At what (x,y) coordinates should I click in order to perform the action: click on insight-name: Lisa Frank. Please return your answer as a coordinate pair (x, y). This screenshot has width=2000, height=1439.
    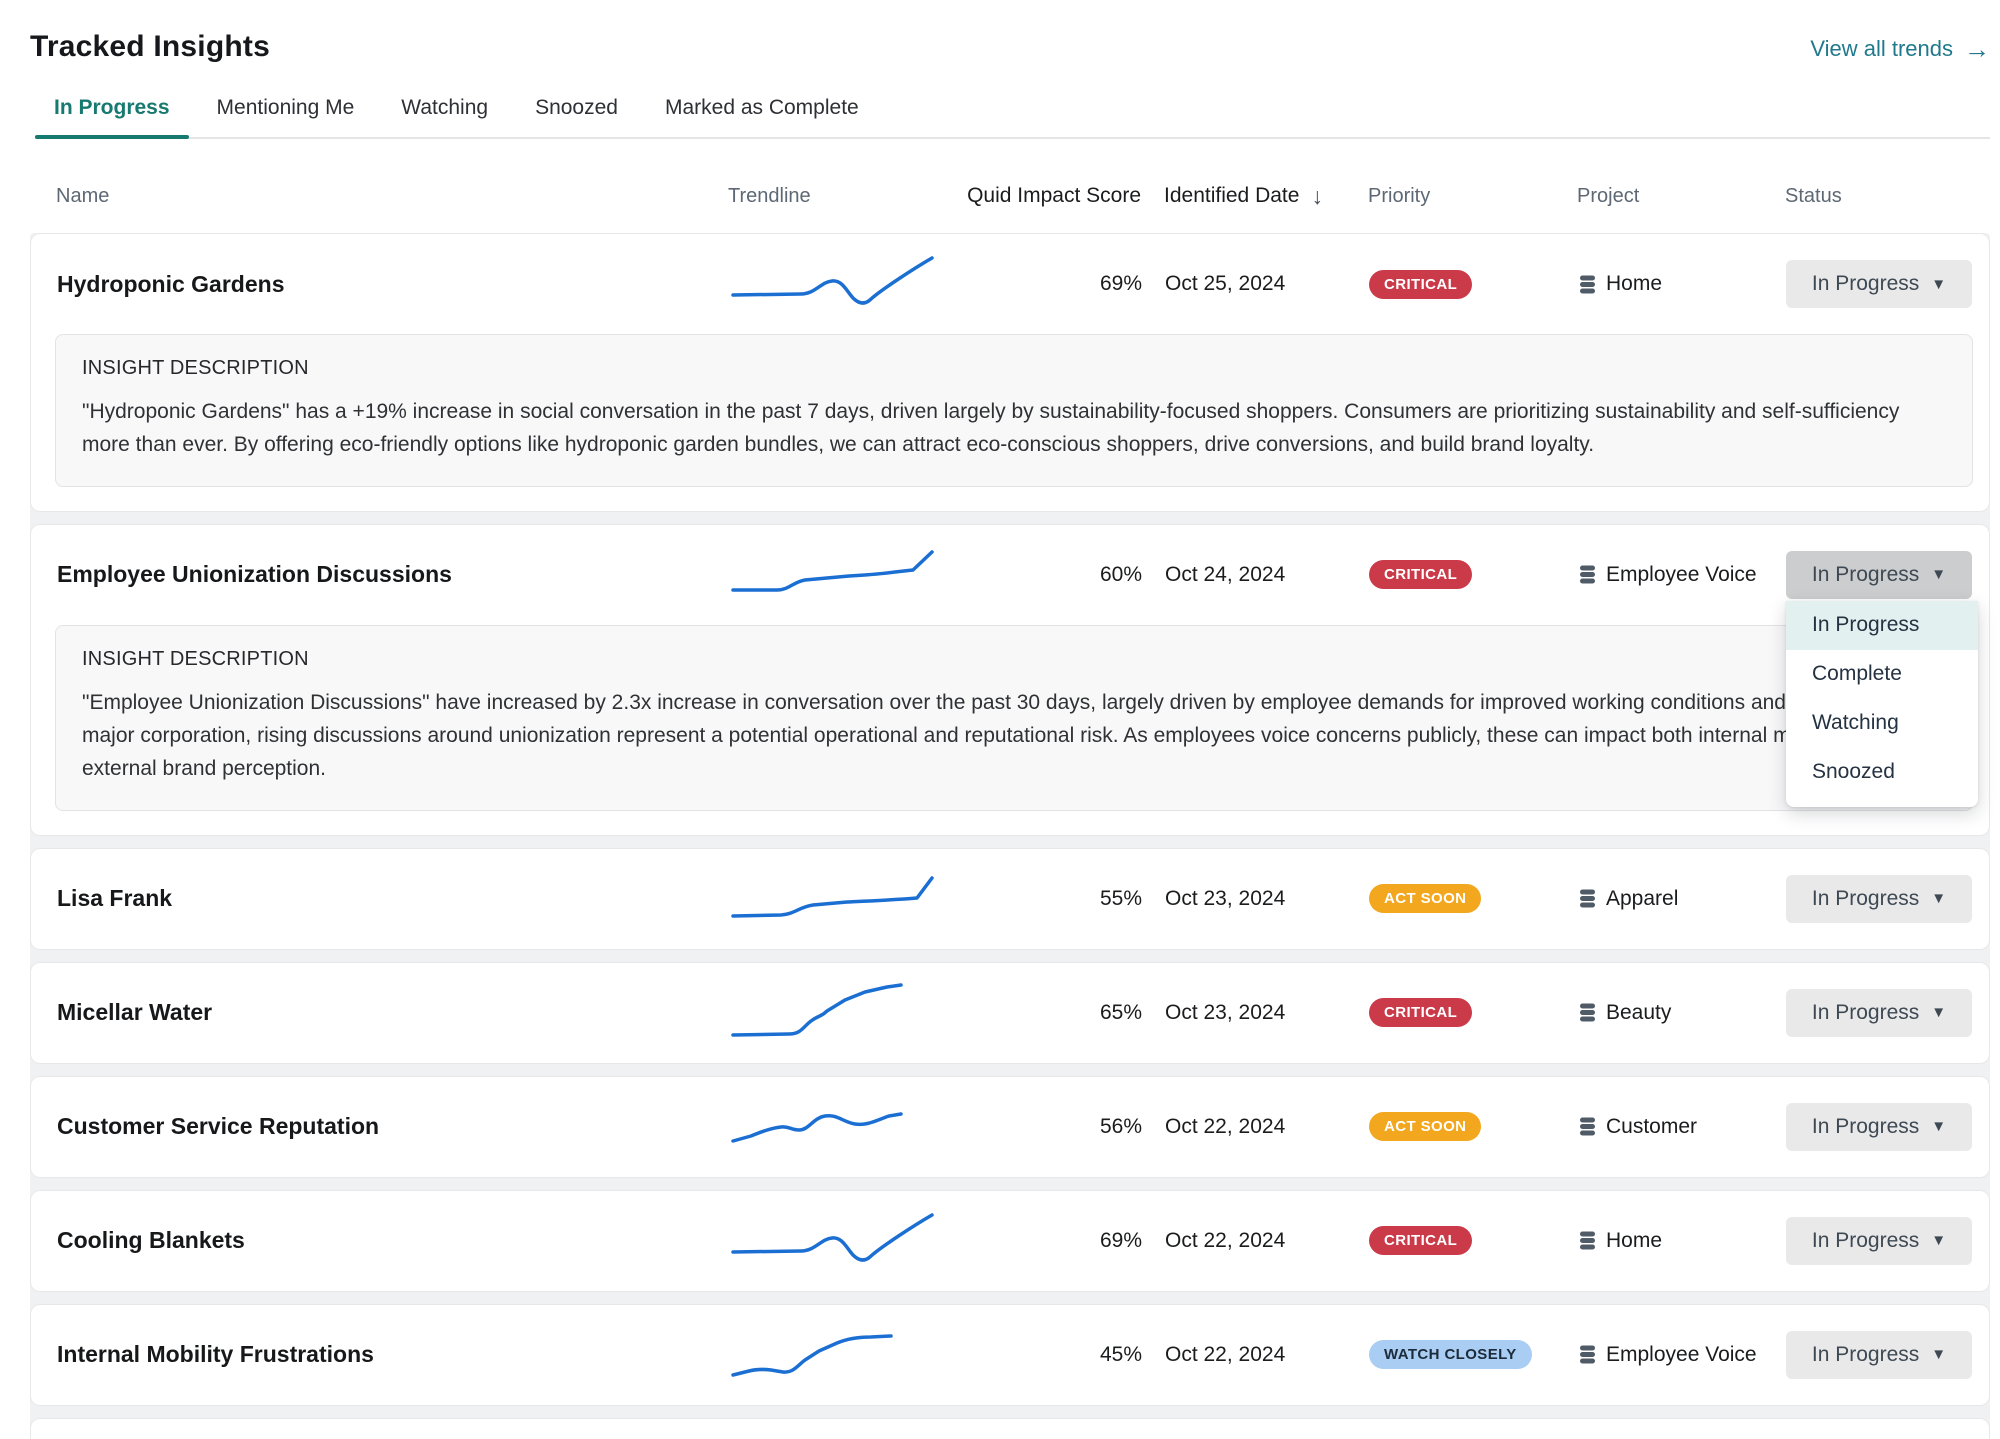
    Looking at the image, I should click on (115, 898).